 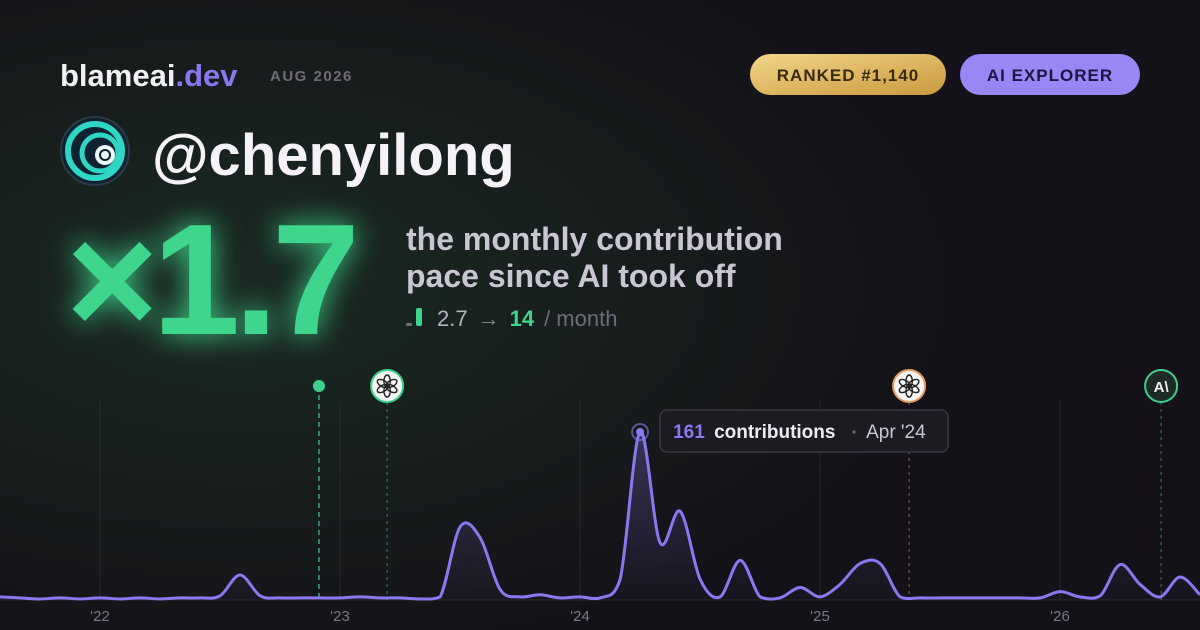 I want to click on pace-arrow: →, so click(x=489, y=318).